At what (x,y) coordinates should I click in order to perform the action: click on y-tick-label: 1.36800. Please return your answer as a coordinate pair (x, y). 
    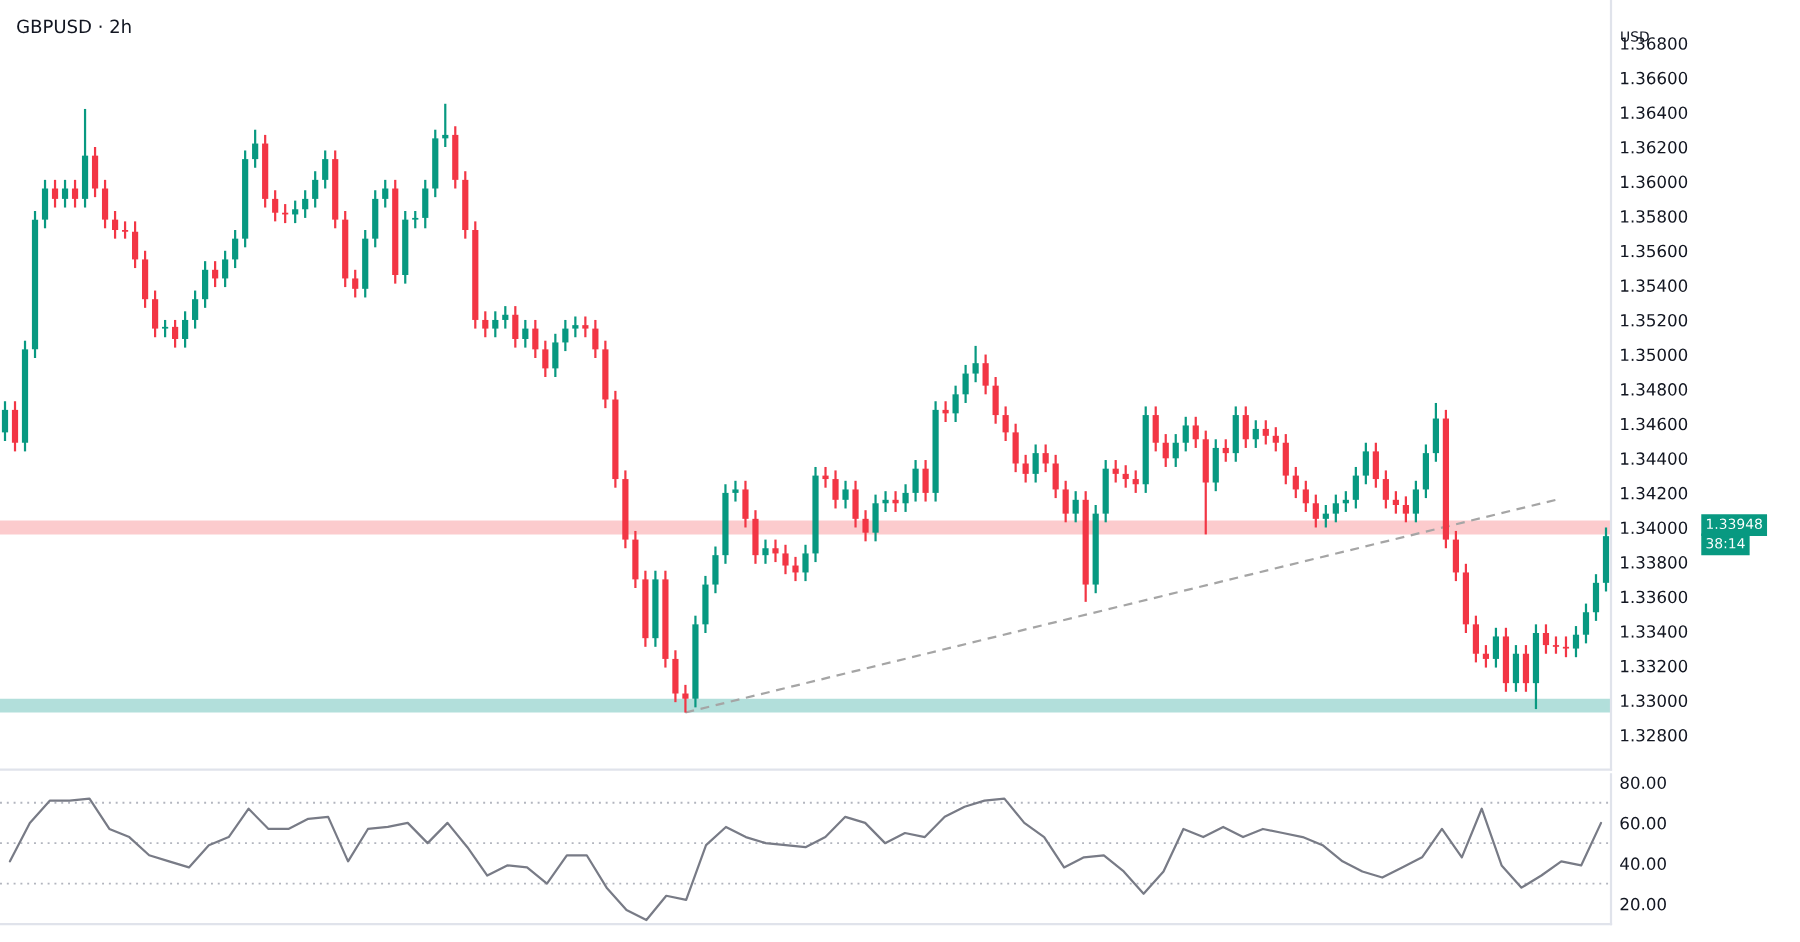
    Looking at the image, I should click on (1654, 43).